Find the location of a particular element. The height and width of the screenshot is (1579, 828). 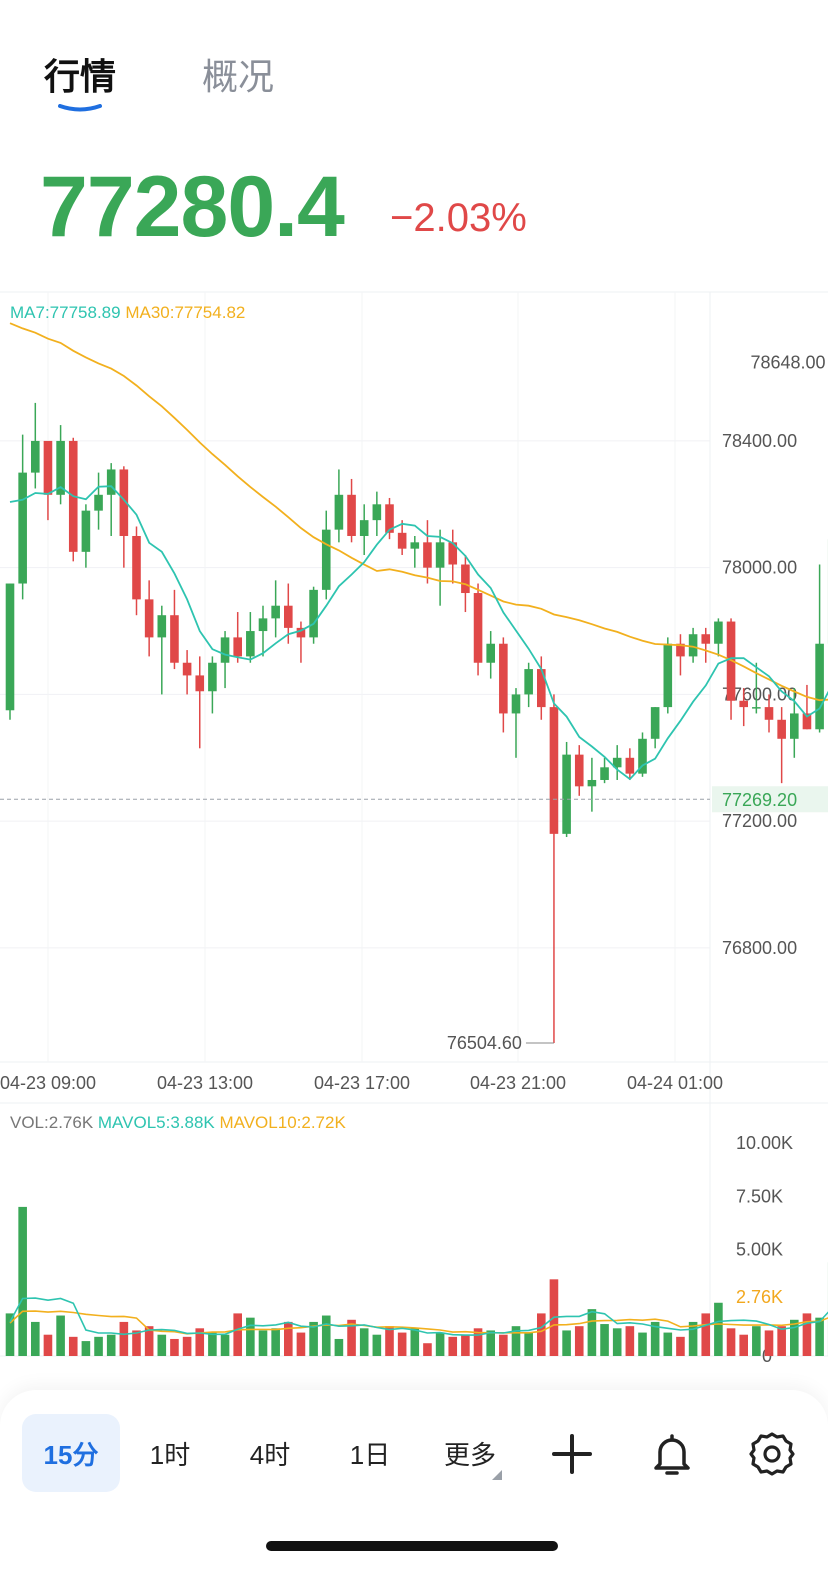

period-1h-button: 1时 is located at coordinates (170, 1454).